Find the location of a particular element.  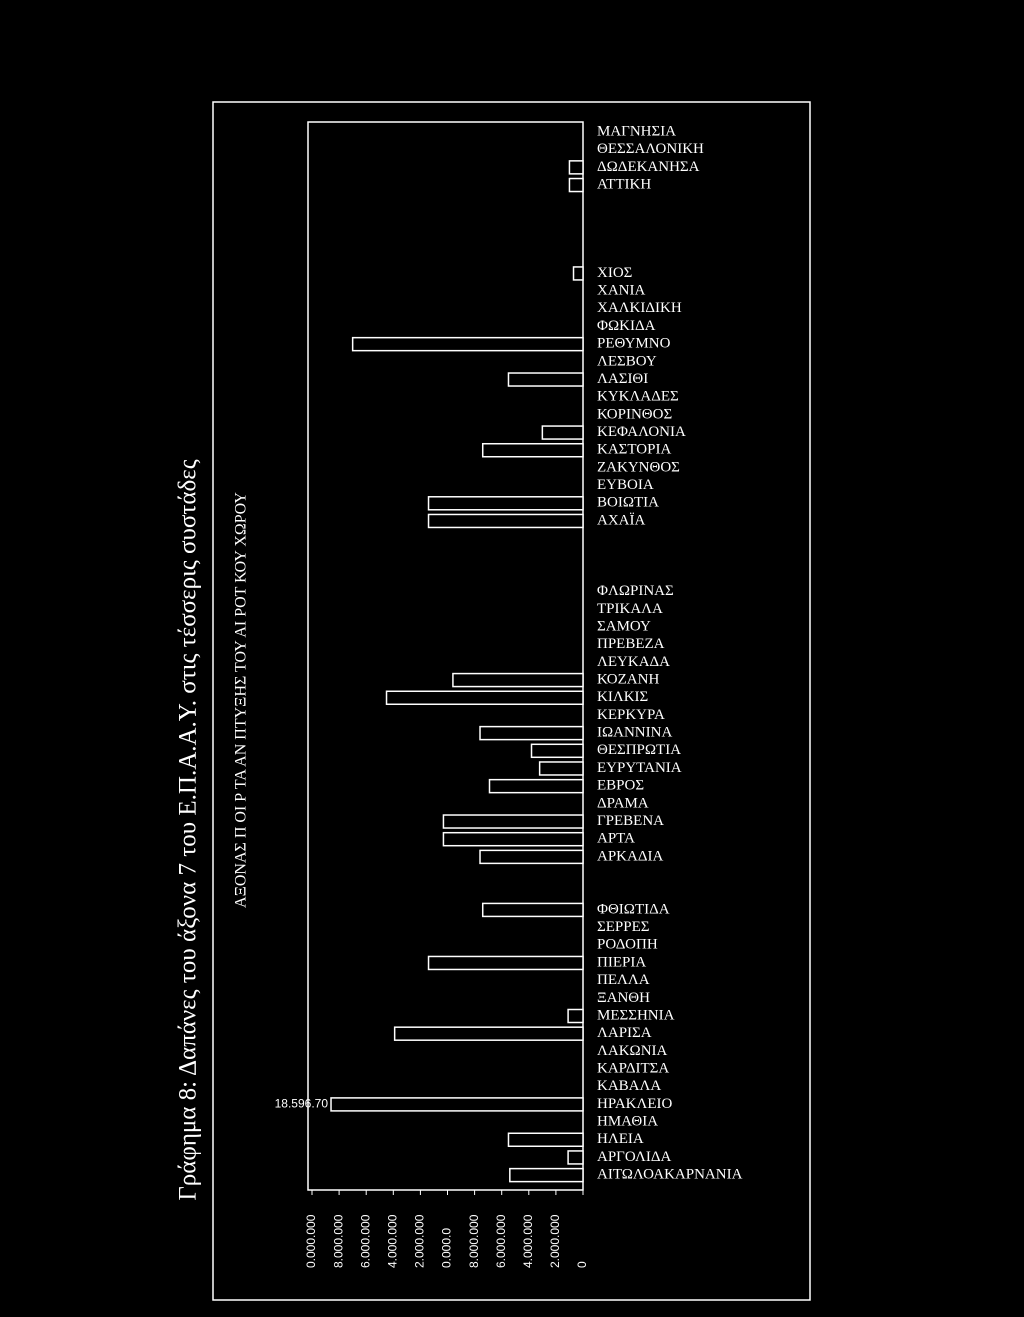

category-label: ΛΕΥΚΑΔΑ is located at coordinates (633, 662).